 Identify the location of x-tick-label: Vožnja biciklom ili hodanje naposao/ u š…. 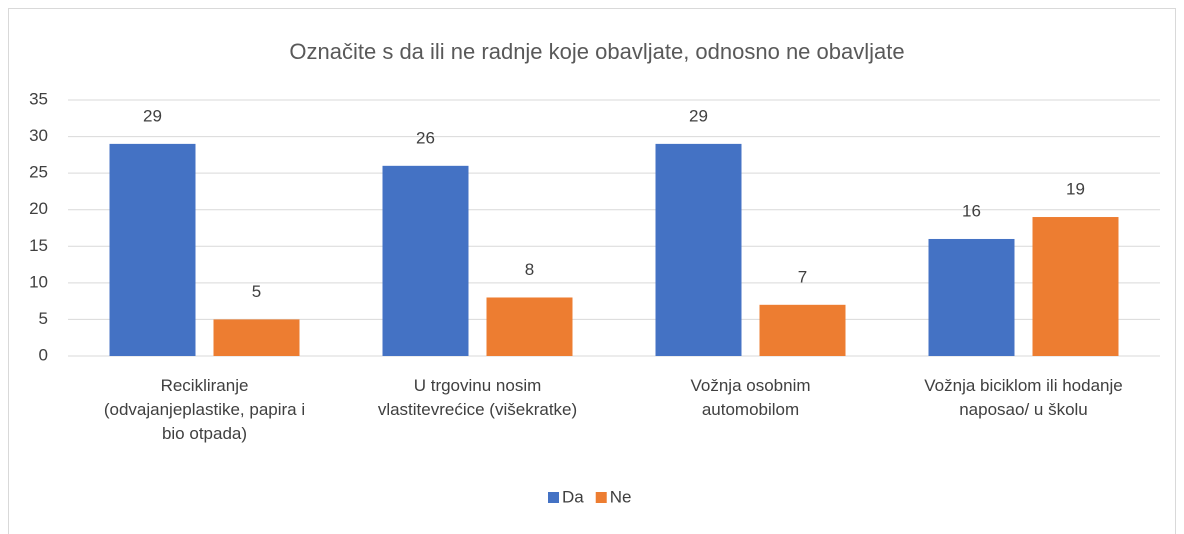
(1023, 397).